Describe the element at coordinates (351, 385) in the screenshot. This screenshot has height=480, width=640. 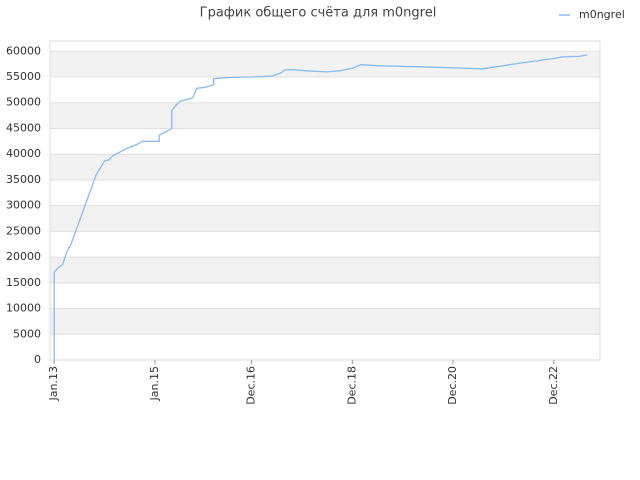
I see `x-tick-label: Dec.18` at that location.